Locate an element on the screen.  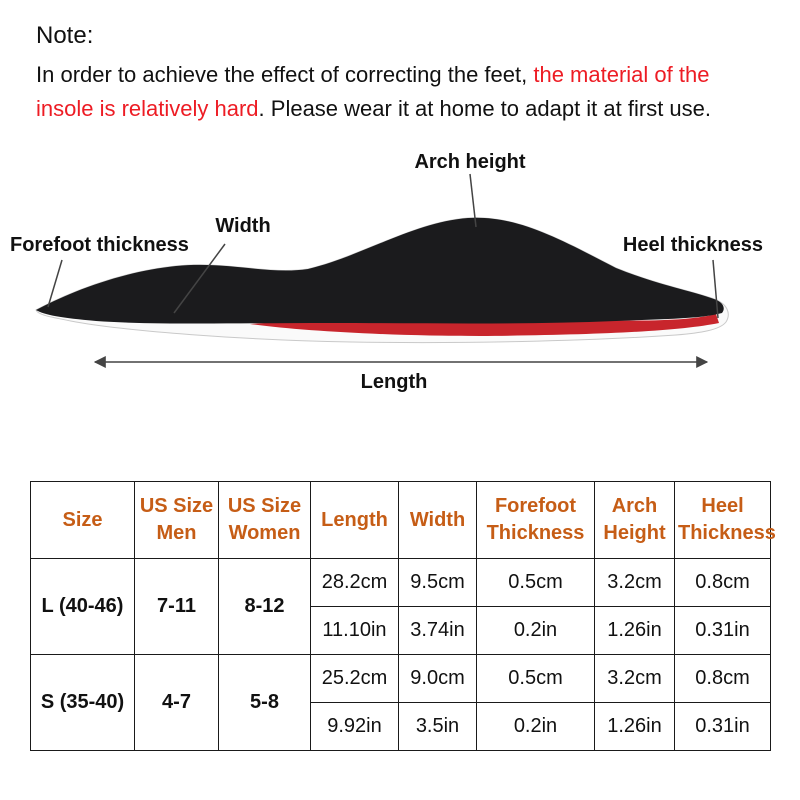
header-us-size-men: US Size Men is located at coordinates (176, 520).